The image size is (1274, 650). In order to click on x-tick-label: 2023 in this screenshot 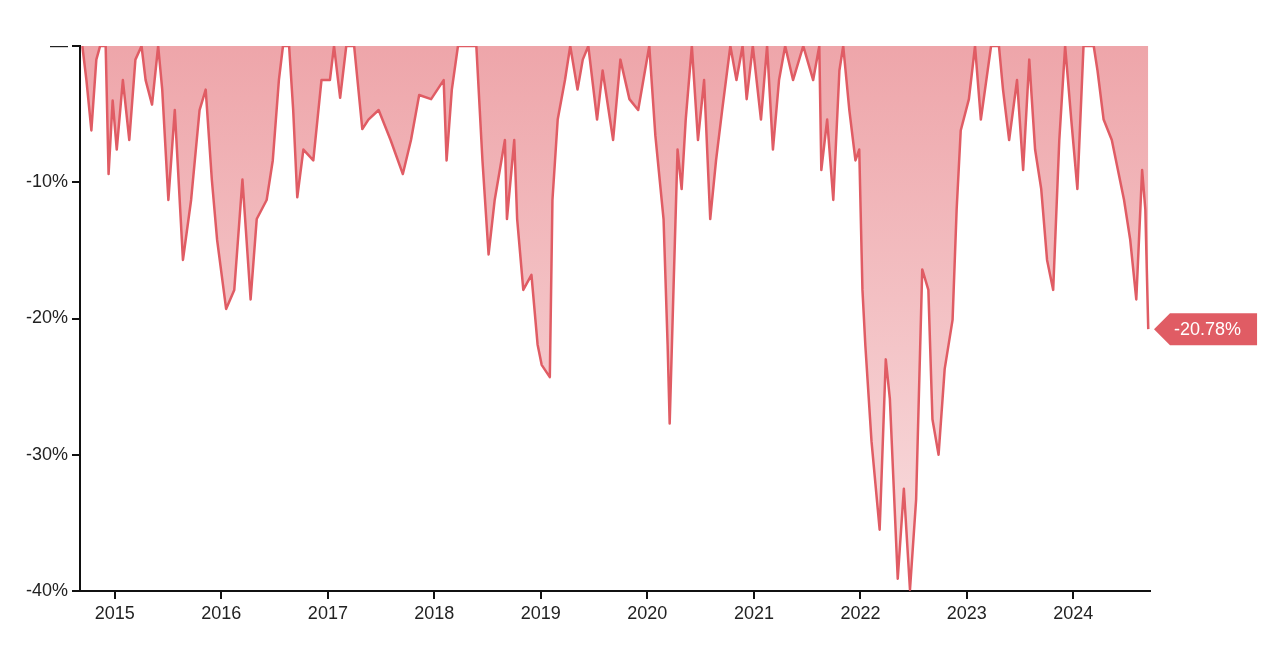, I will do `click(966, 612)`.